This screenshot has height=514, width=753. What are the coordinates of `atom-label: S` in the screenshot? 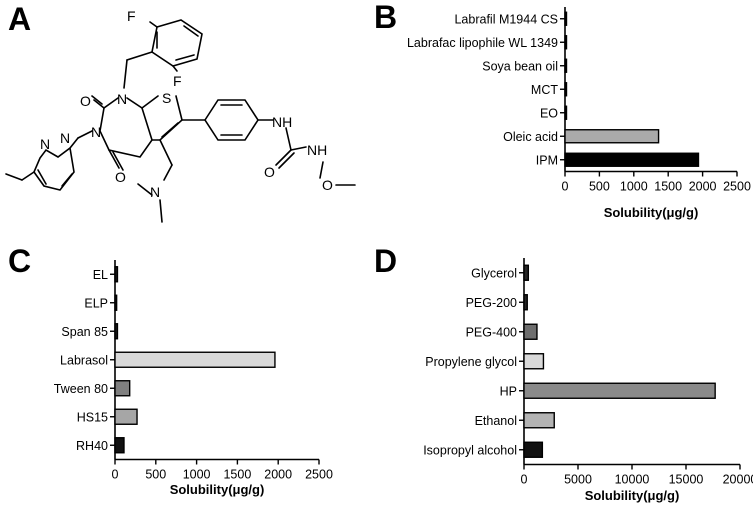 It's located at (166, 98).